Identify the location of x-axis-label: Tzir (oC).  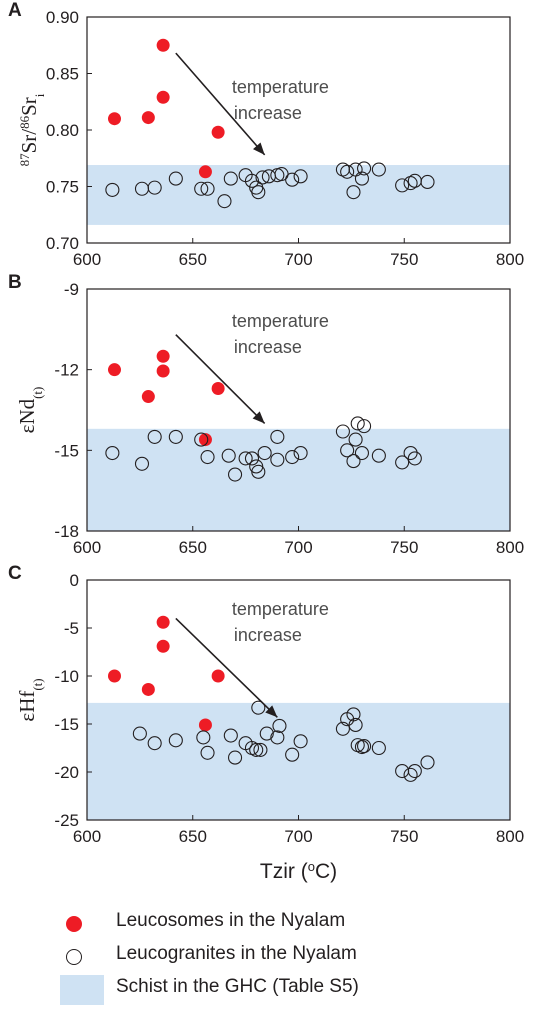
(298, 871).